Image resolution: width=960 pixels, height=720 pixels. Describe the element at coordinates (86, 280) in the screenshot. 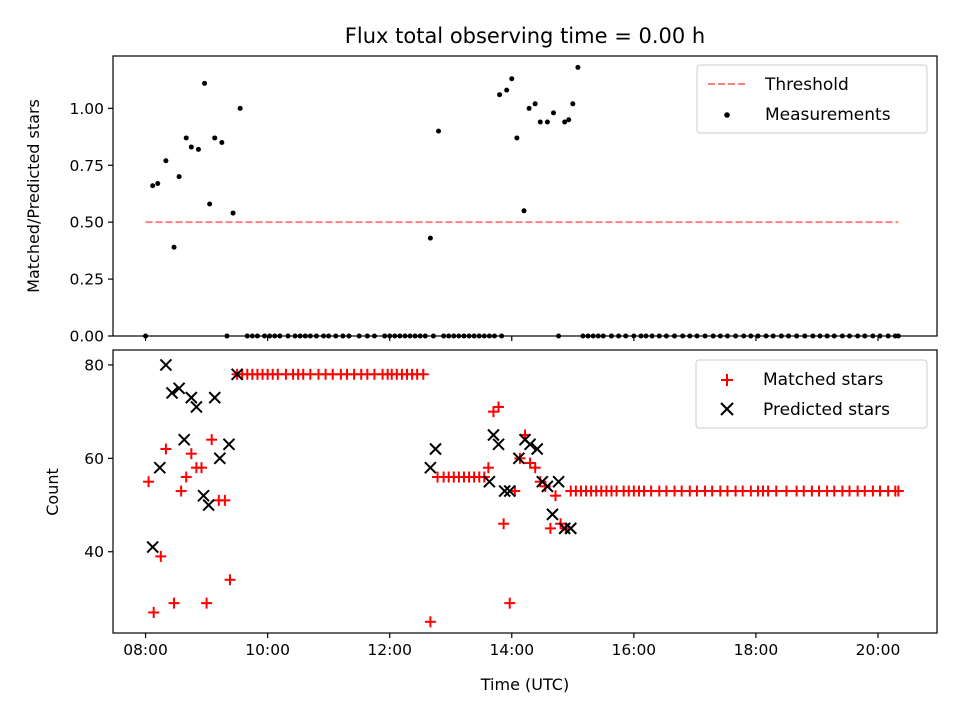

I see `y-tick-label: 0.25` at that location.